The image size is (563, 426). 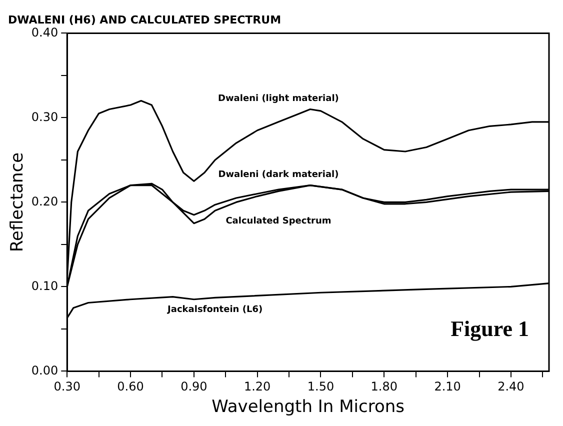 What do you see at coordinates (44, 201) in the screenshot?
I see `y-tick-label: 0.20` at bounding box center [44, 201].